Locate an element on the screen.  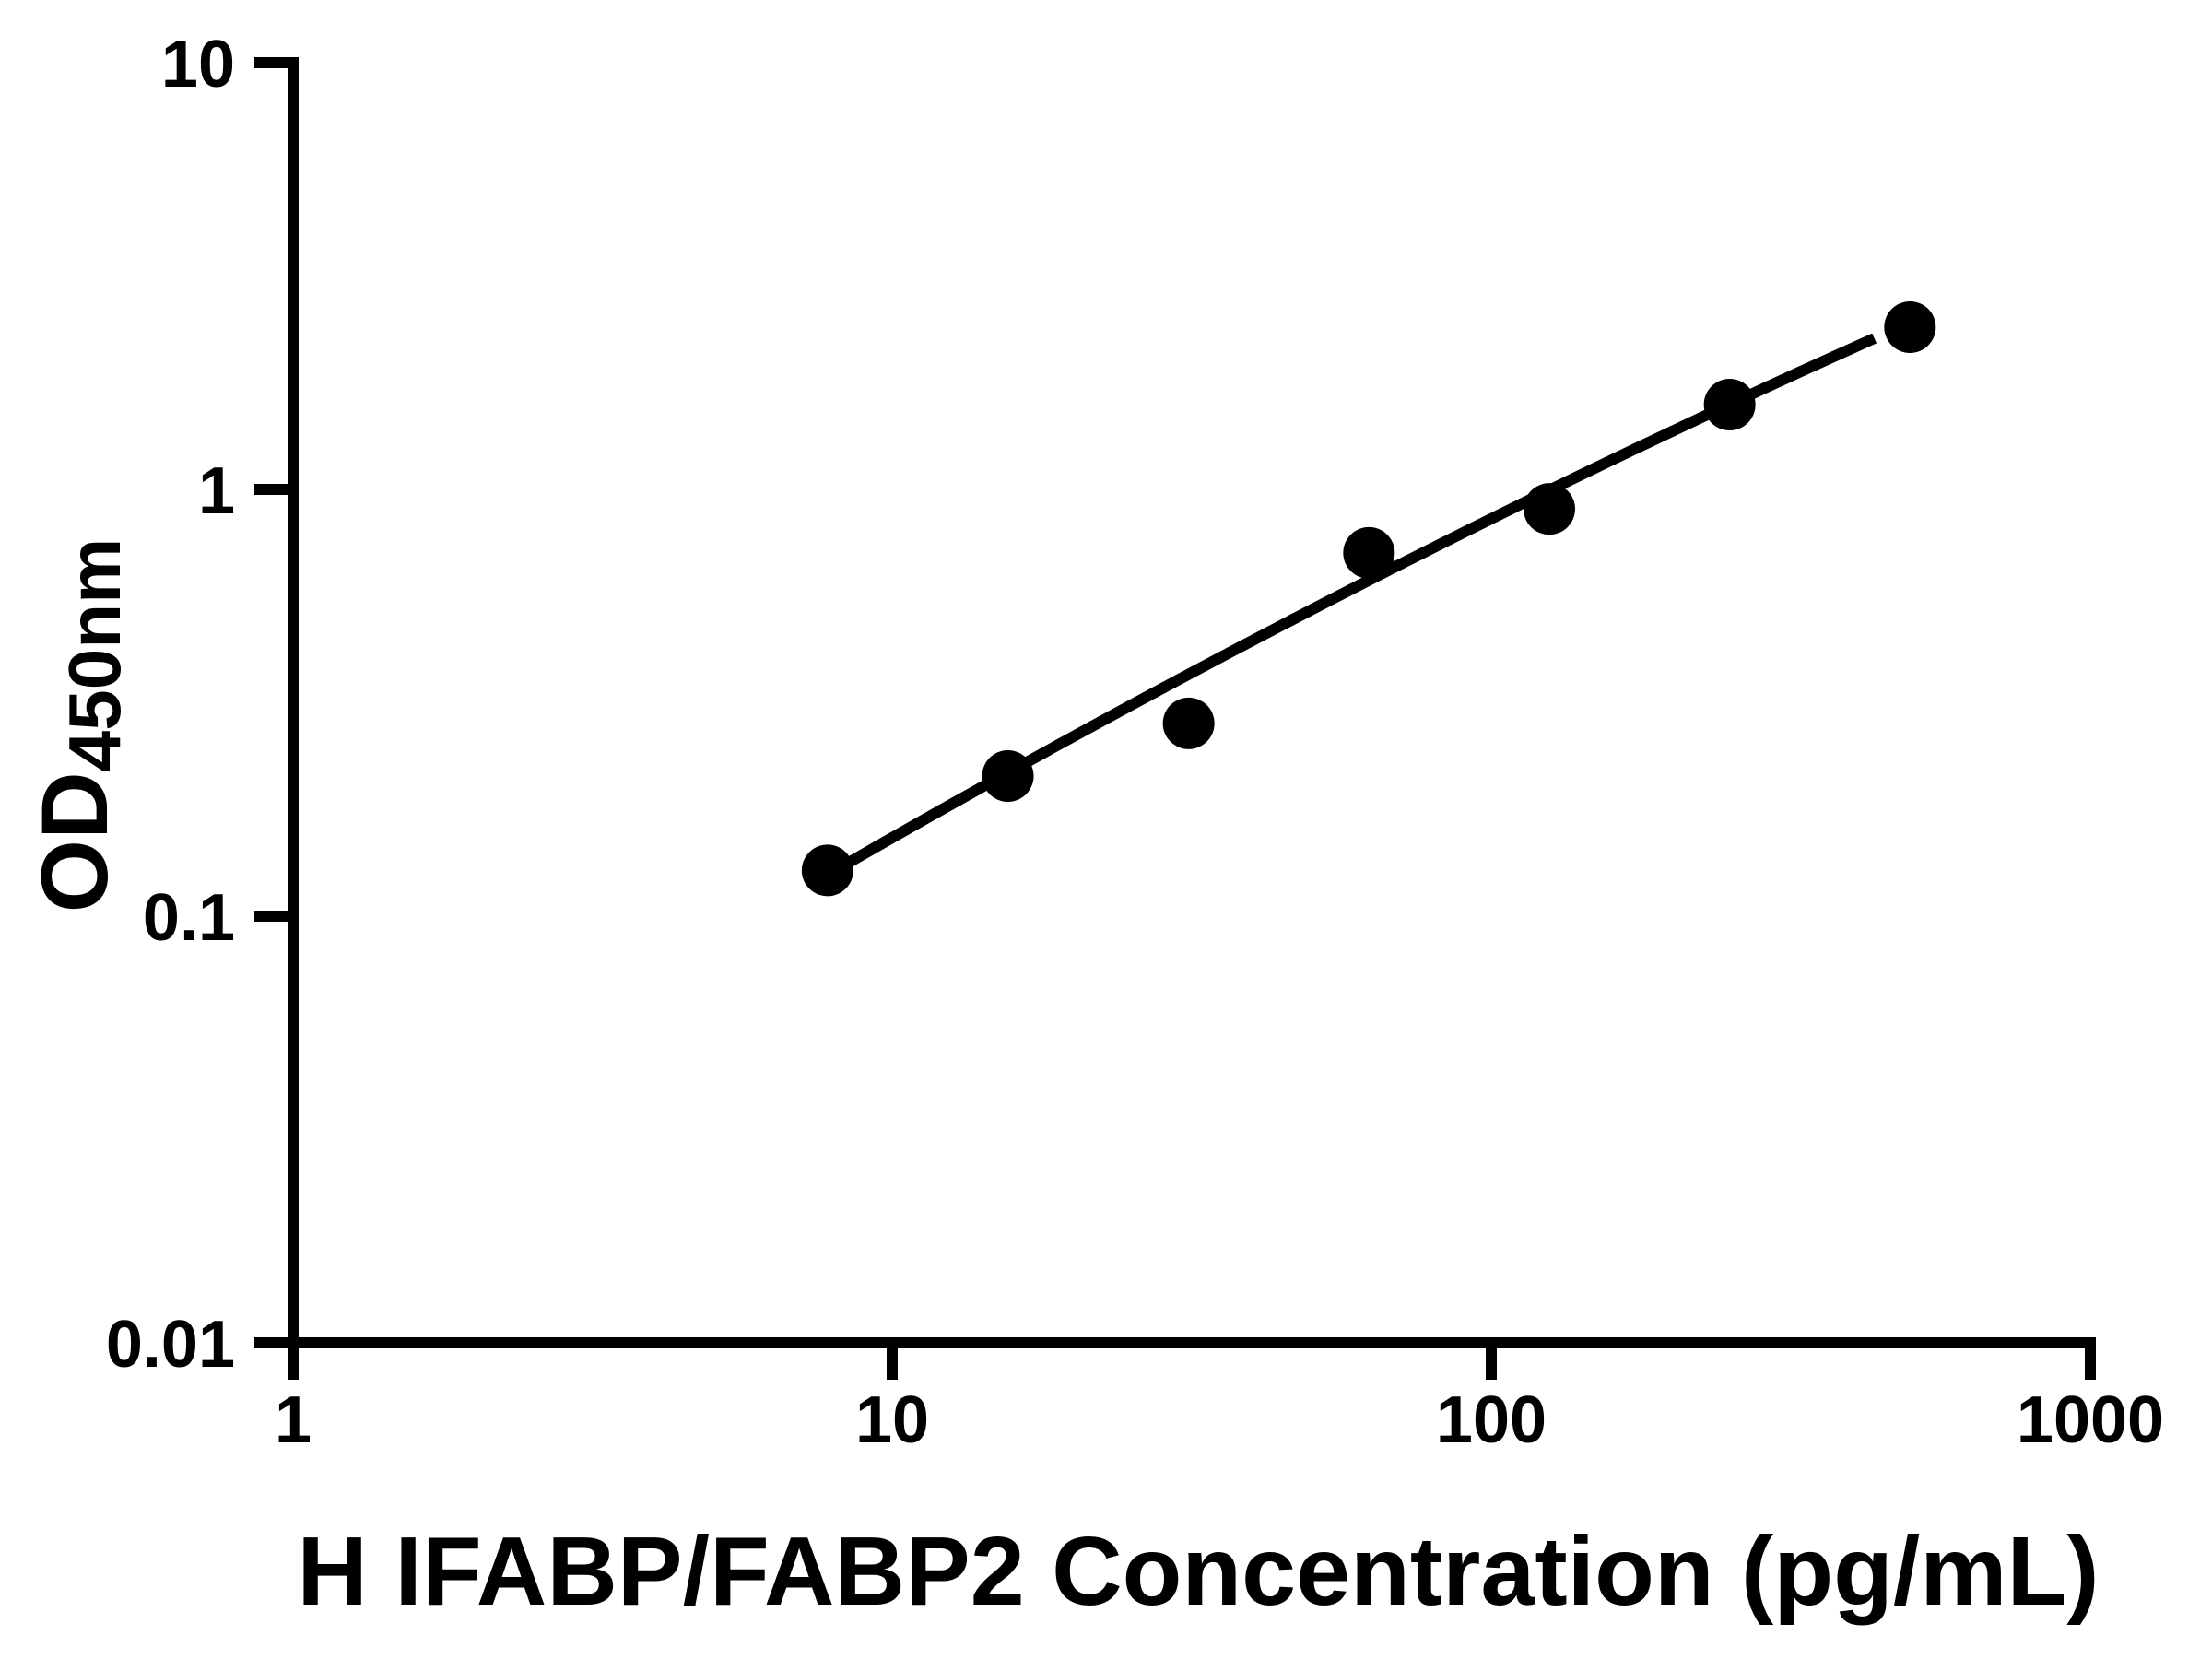
y-tick-label: 1 is located at coordinates (216, 491).